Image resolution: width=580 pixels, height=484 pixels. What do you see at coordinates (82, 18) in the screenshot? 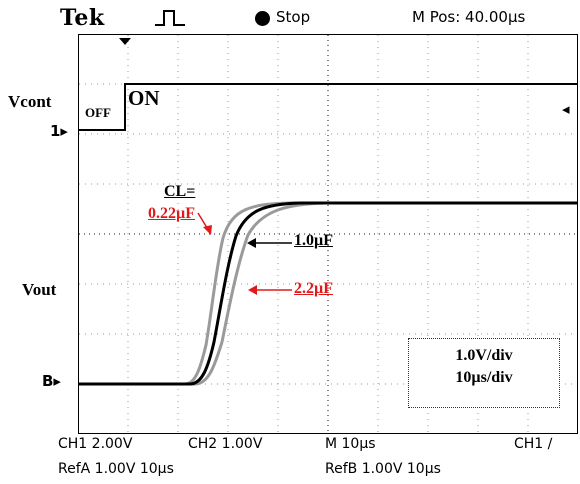
I see `brand-logo: Tek` at bounding box center [82, 18].